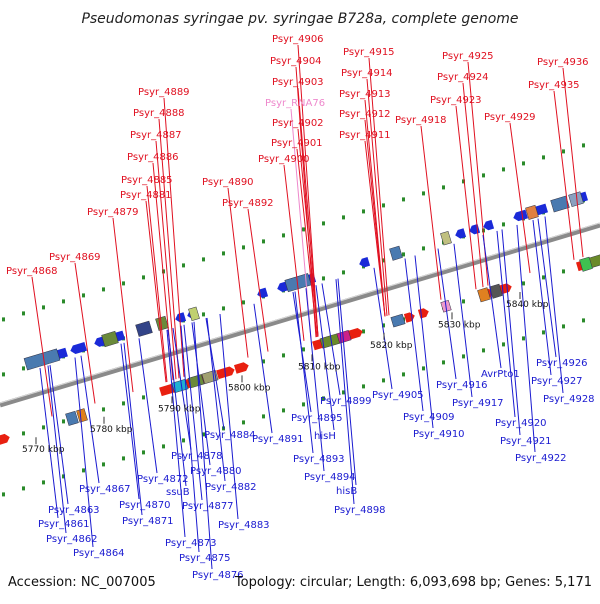 The height and width of the screenshot is (604, 600). I want to click on reverse-gene-label: Psyr_4882, so click(231, 487).